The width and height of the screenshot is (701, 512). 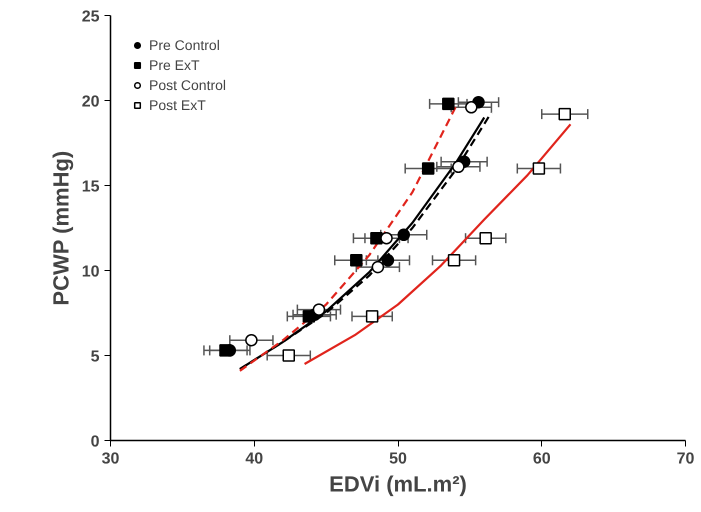 I want to click on legend-label: Post ExT, so click(x=177, y=105).